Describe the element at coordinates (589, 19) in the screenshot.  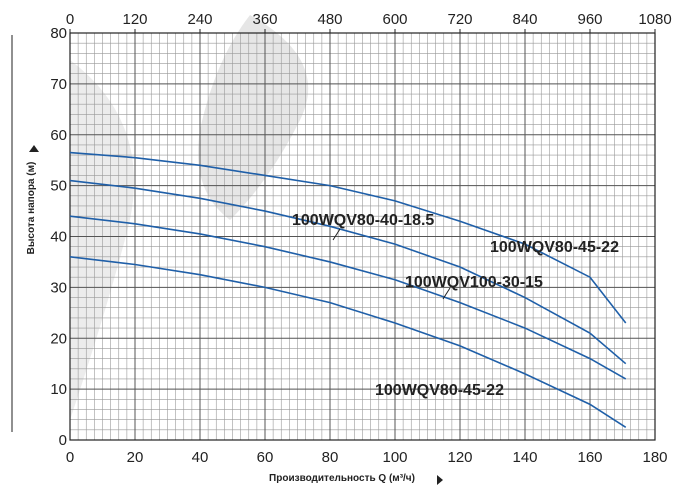
I see `x2-tick-label: 960` at that location.